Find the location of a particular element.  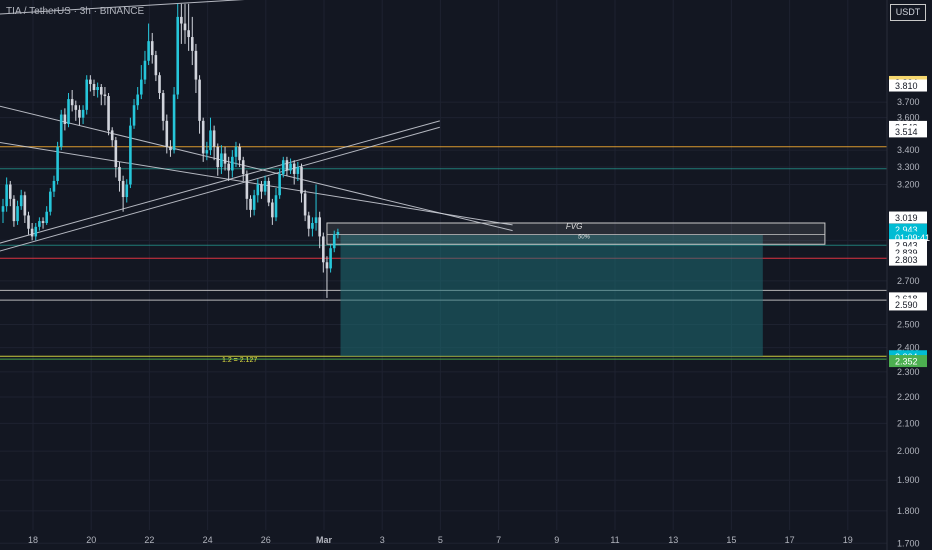

y-tick-label: 3.400 is located at coordinates (908, 150).